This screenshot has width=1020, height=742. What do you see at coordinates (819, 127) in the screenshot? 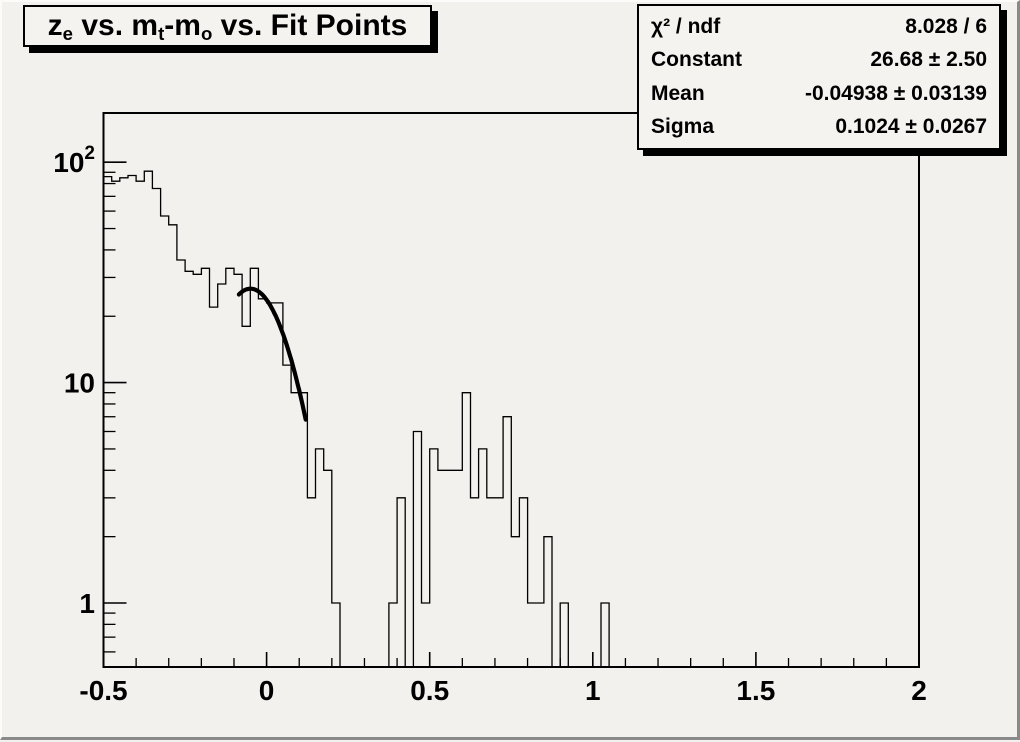
I see `stats-row-sigma: Sigma 0.1024 ± 0.0267` at bounding box center [819, 127].